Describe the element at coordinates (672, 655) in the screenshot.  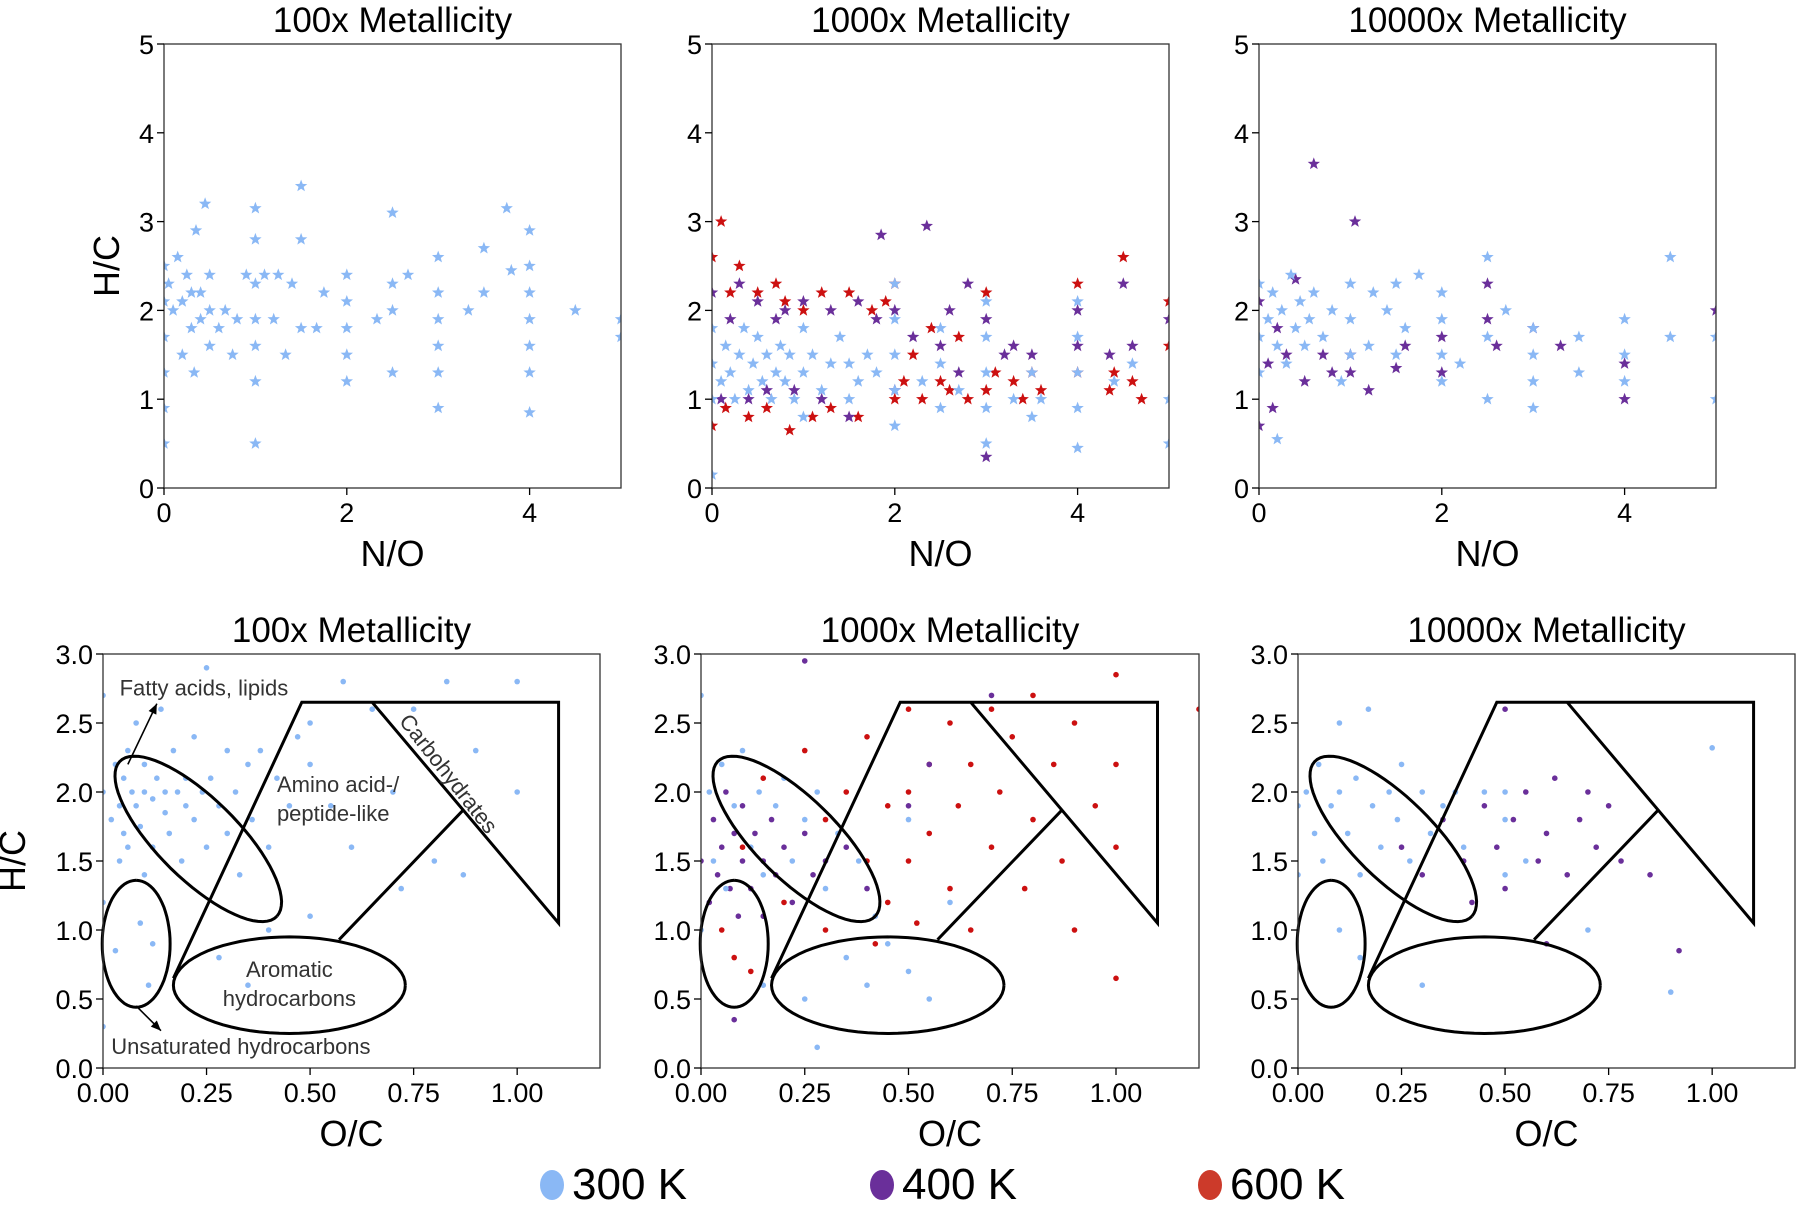
I see `y-tick-label: 3.0` at that location.